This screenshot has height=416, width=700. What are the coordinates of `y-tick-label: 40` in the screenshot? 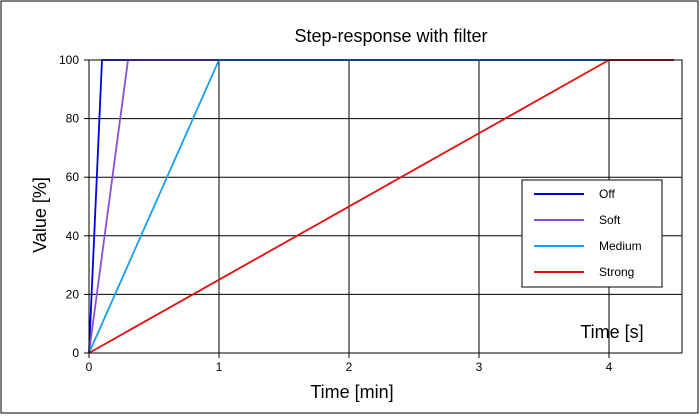 It's located at (73, 236).